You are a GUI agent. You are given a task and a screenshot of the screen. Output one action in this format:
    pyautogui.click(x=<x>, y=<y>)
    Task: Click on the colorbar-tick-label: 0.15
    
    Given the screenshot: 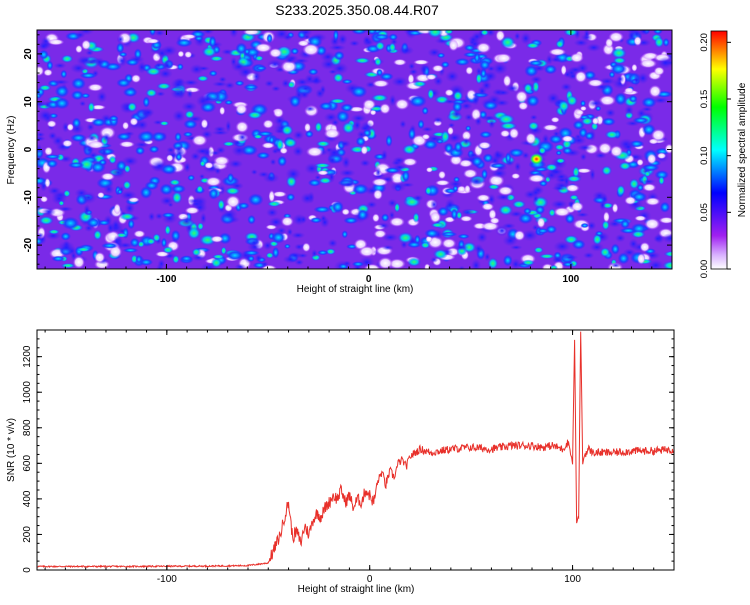 What is the action you would take?
    pyautogui.click(x=704, y=99)
    